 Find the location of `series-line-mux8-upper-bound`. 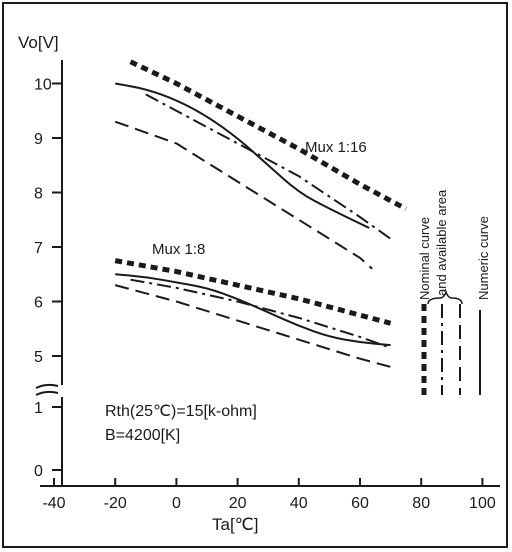

series-line-mux8-upper-bound is located at coordinates (253, 292).